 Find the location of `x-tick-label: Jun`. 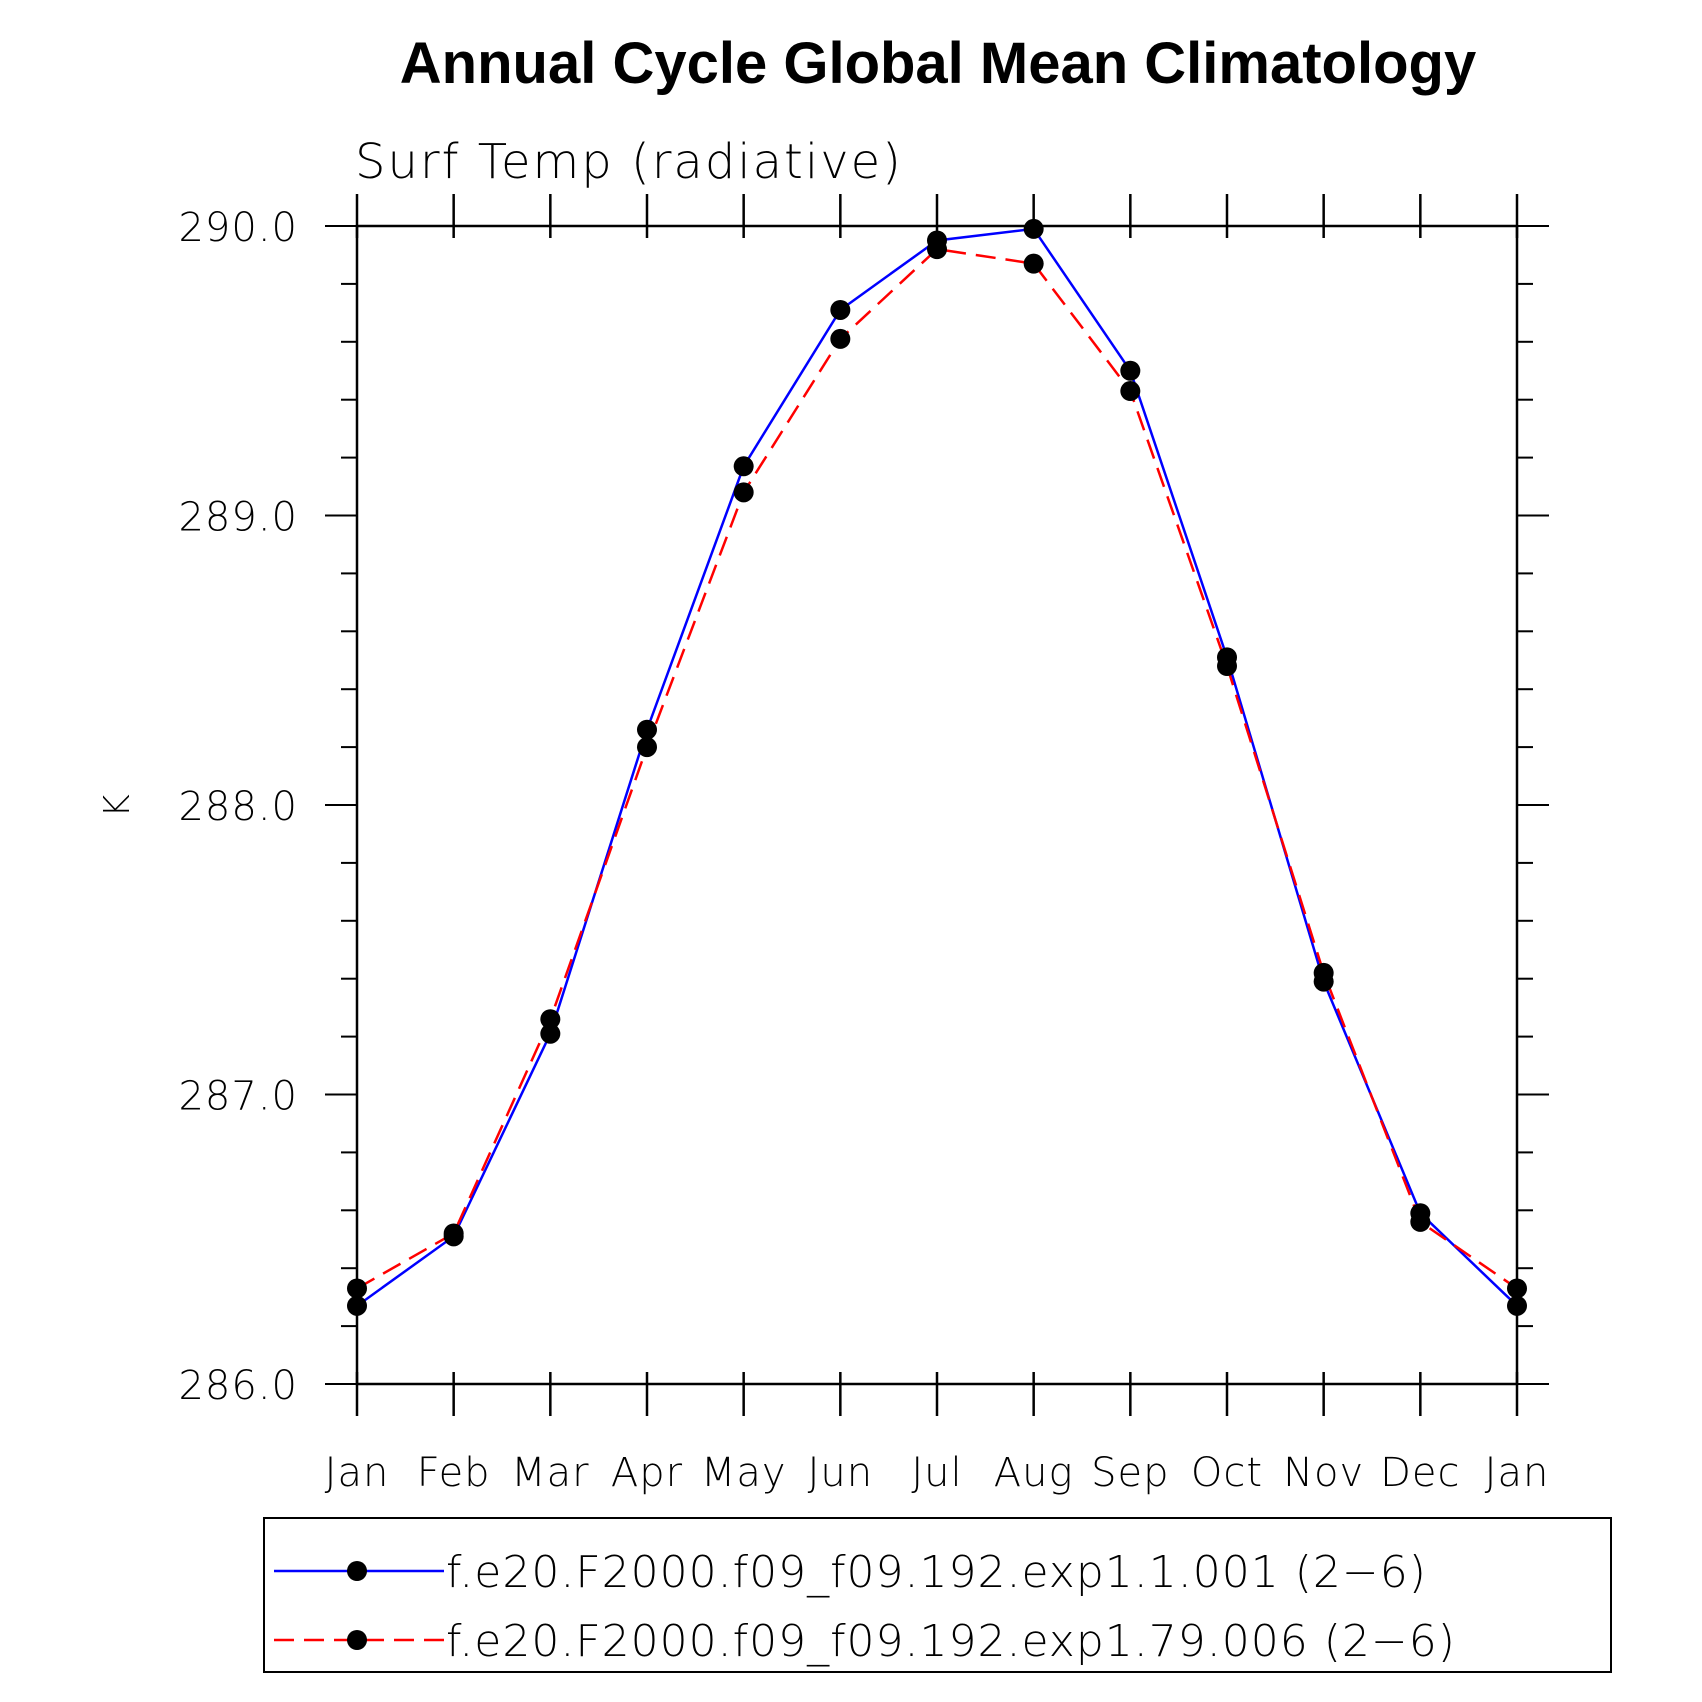

x-tick-label: Jun is located at coordinates (841, 1473).